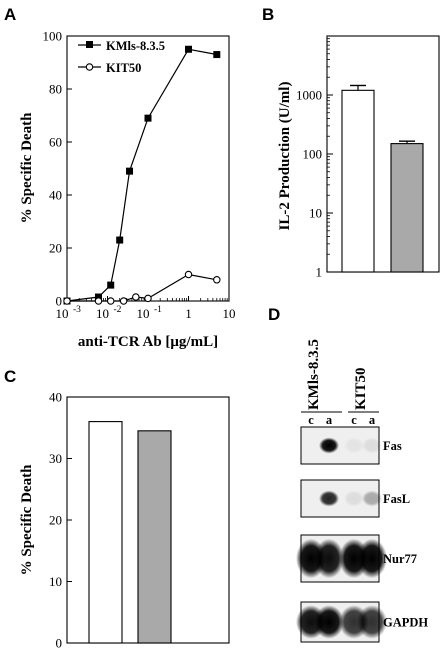 The image size is (445, 655). What do you see at coordinates (10, 376) in the screenshot?
I see `panel-c-label: C` at bounding box center [10, 376].